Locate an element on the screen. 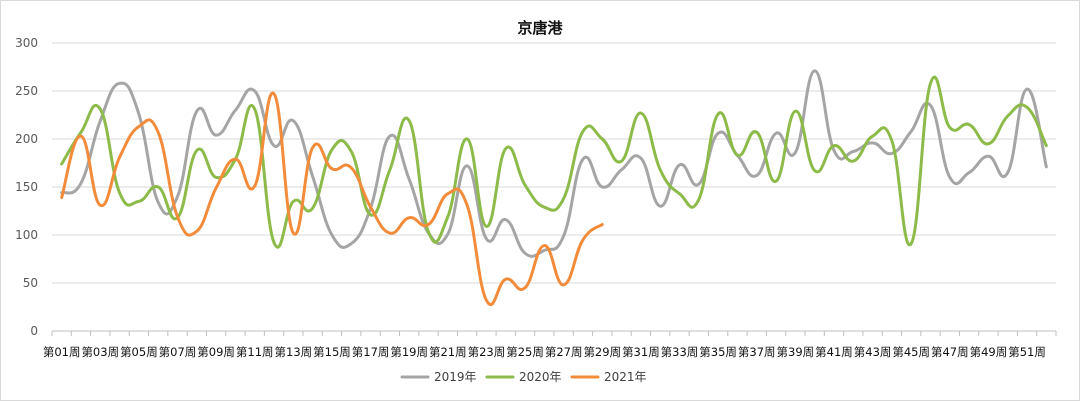 This screenshot has height=401, width=1080. x-tick-label: 第47周 is located at coordinates (950, 352).